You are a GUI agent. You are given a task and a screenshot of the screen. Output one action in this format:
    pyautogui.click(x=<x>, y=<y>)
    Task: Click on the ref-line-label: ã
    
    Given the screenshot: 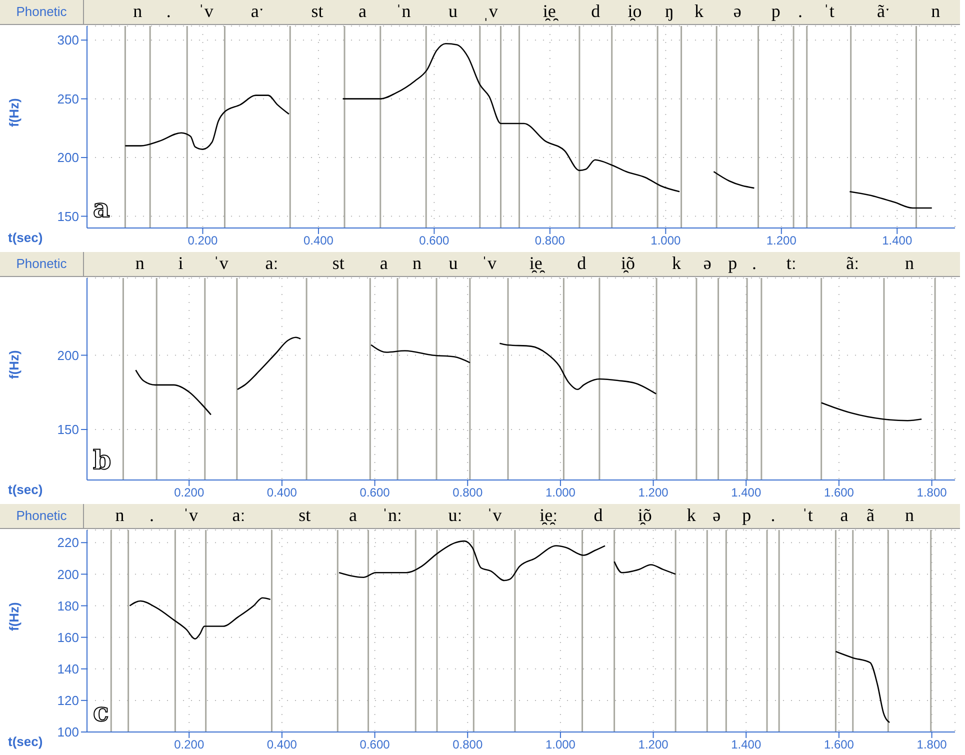 What is the action you would take?
    pyautogui.click(x=870, y=515)
    